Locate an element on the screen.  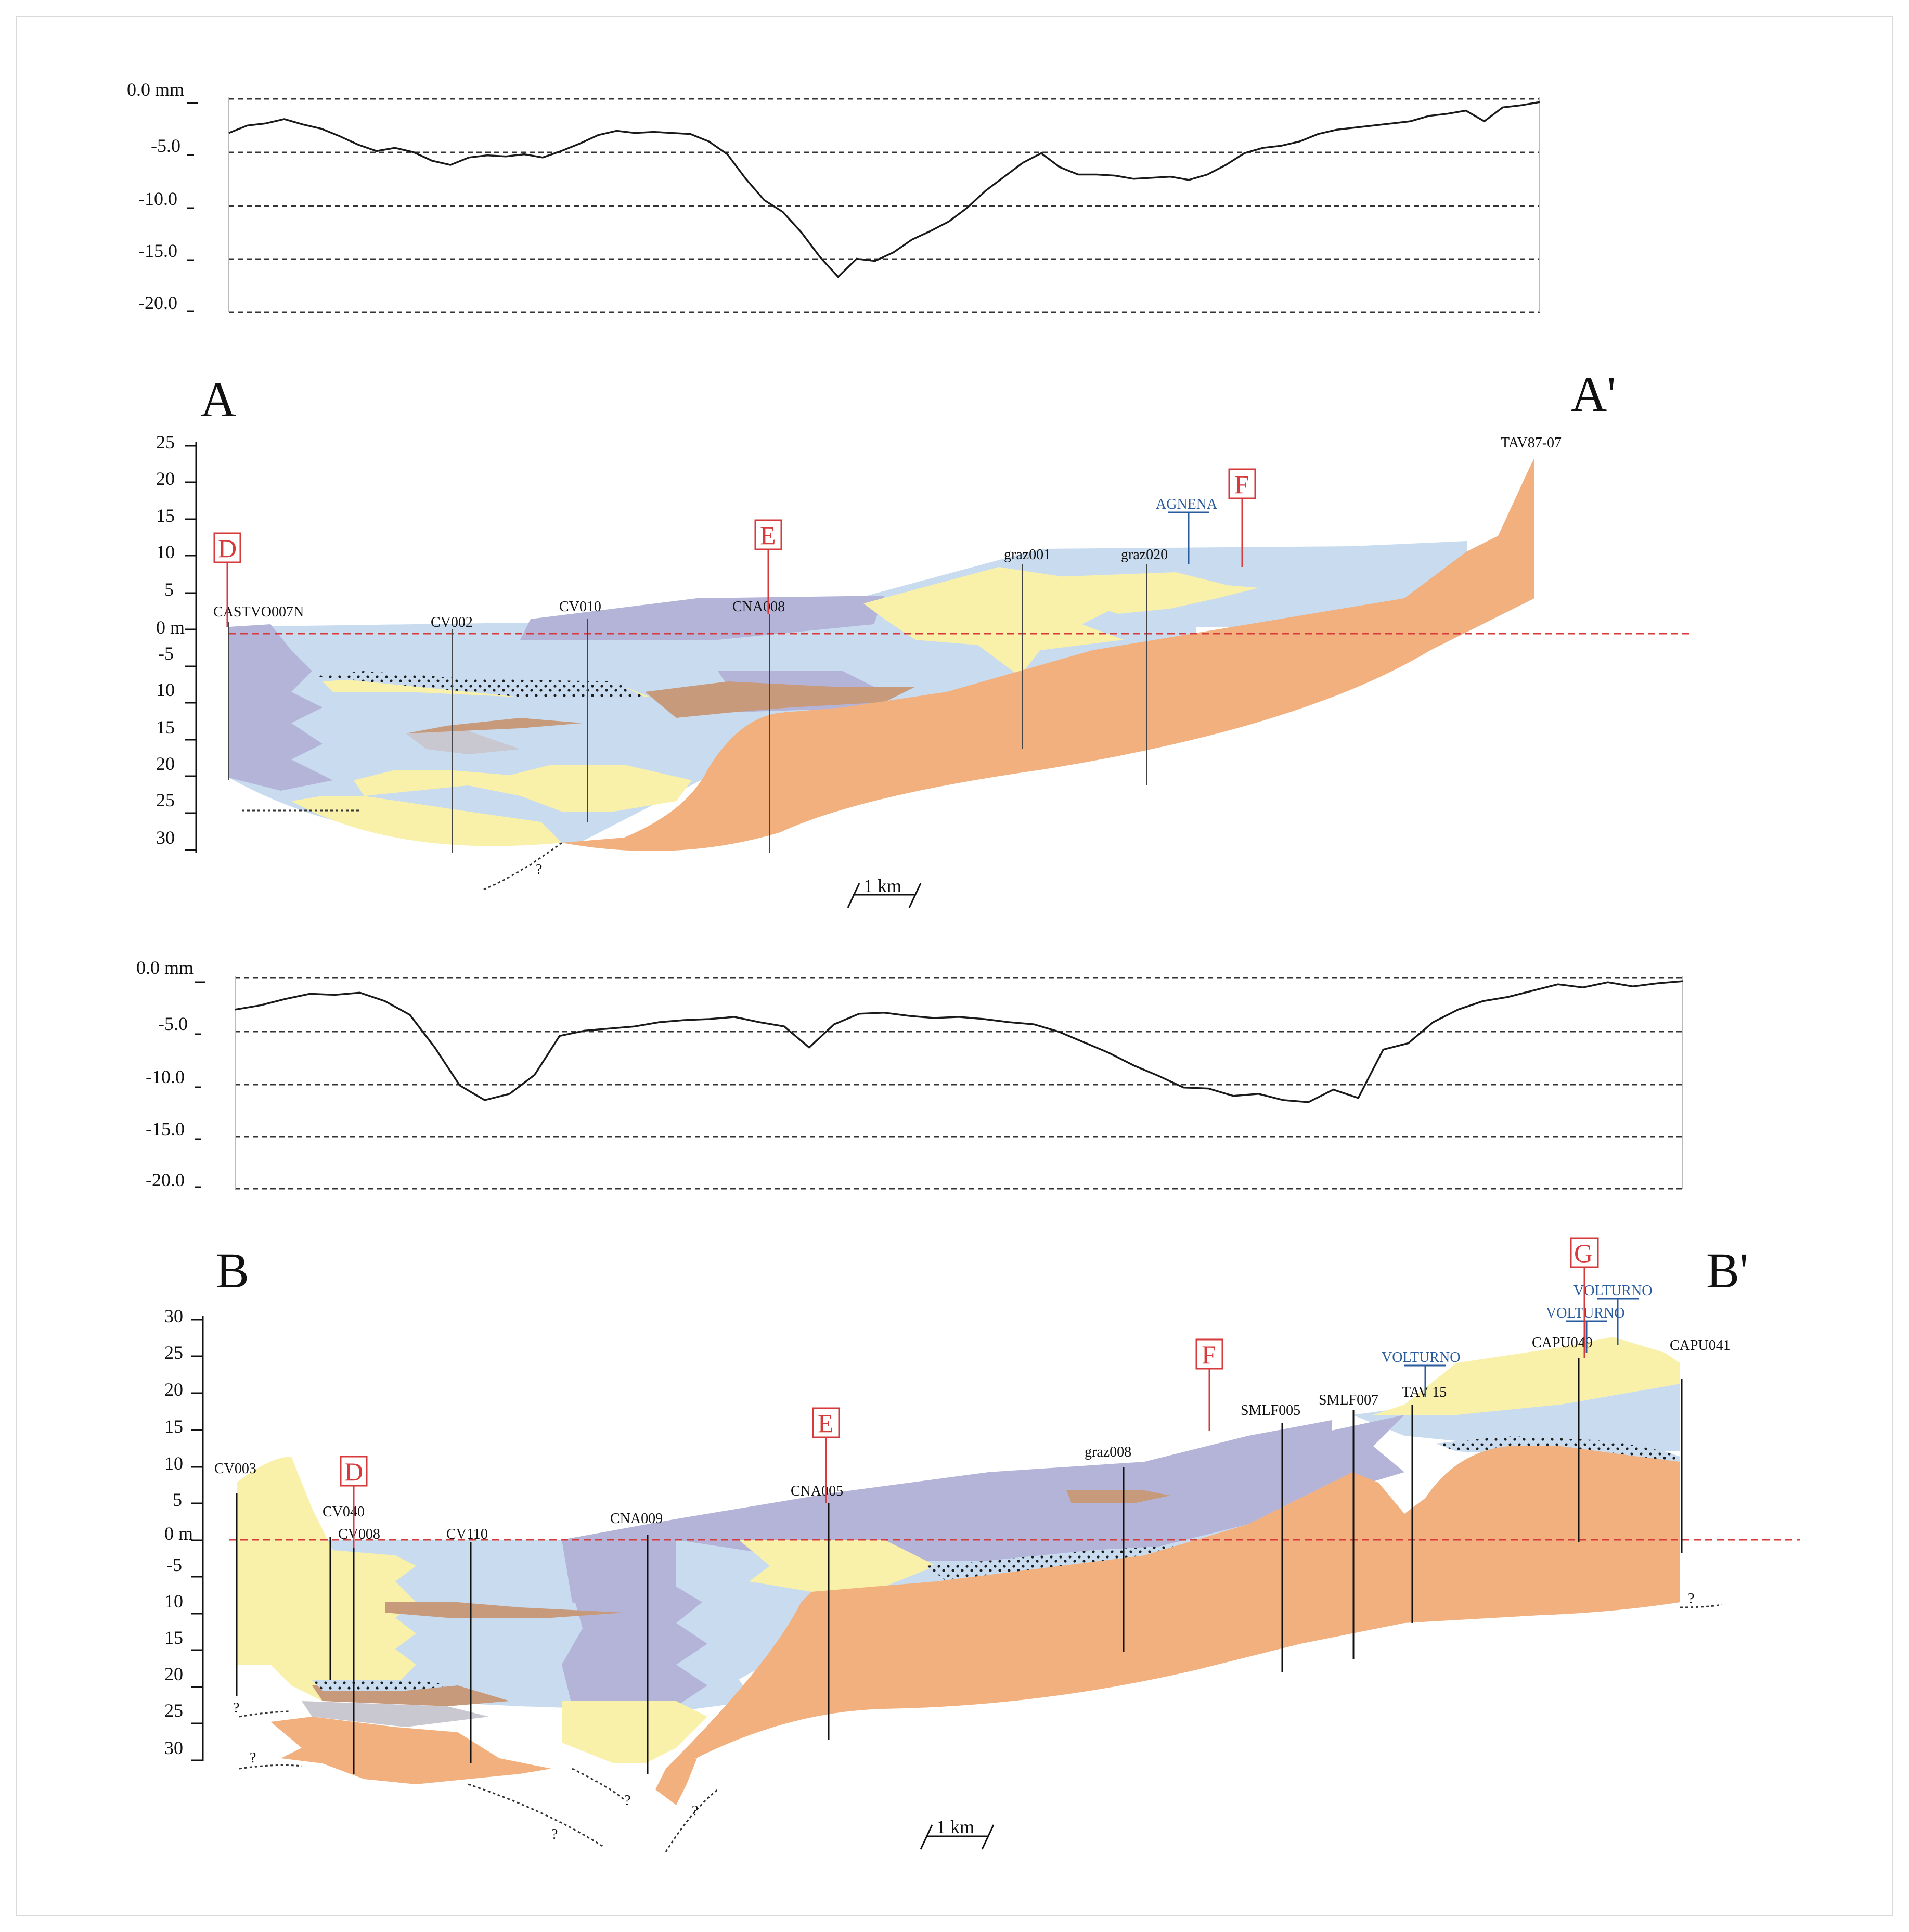
layer-clay-blue-right is located at coordinates (1516, 1417).